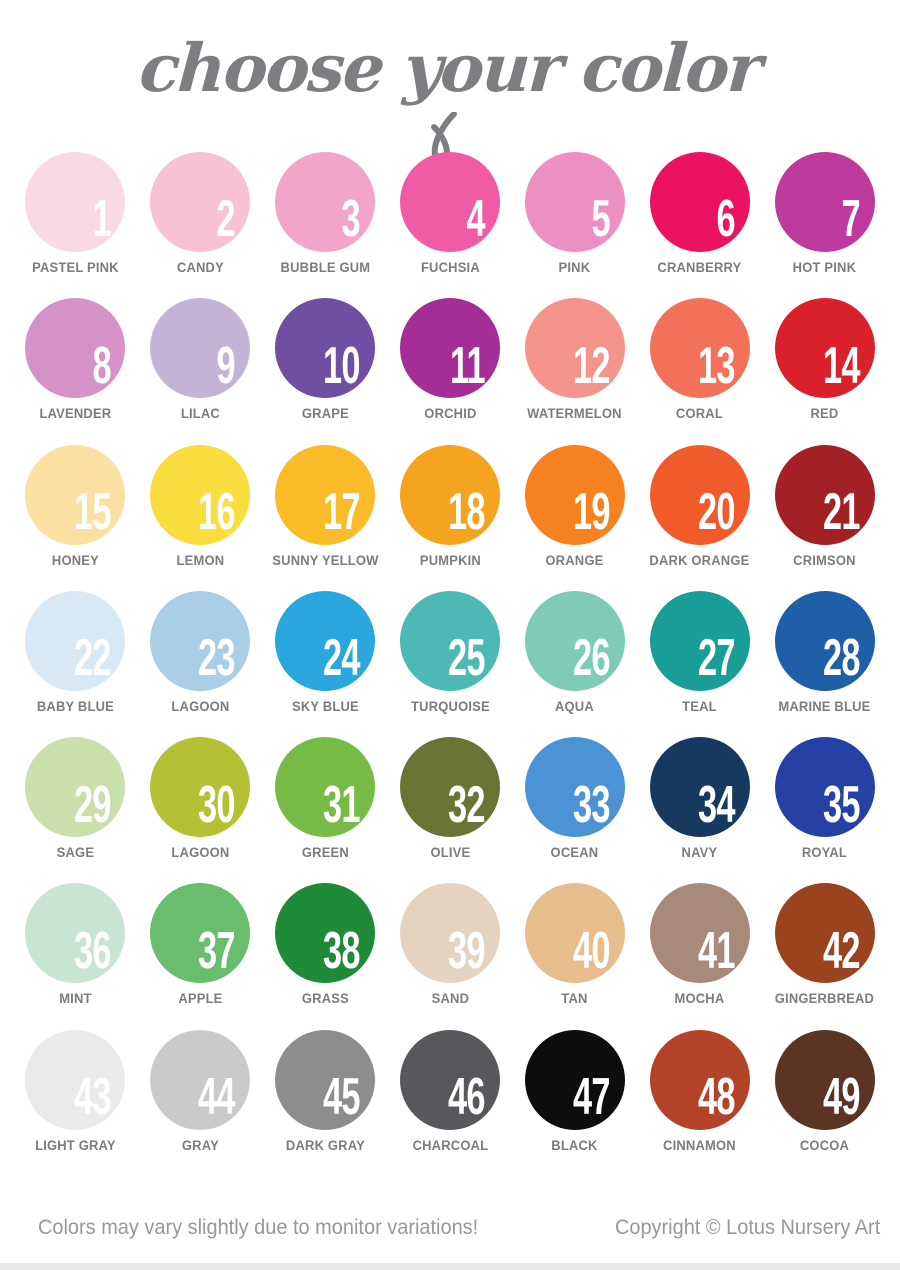 Image resolution: width=900 pixels, height=1270 pixels. I want to click on swatch-circle-47: 47, so click(574, 1079).